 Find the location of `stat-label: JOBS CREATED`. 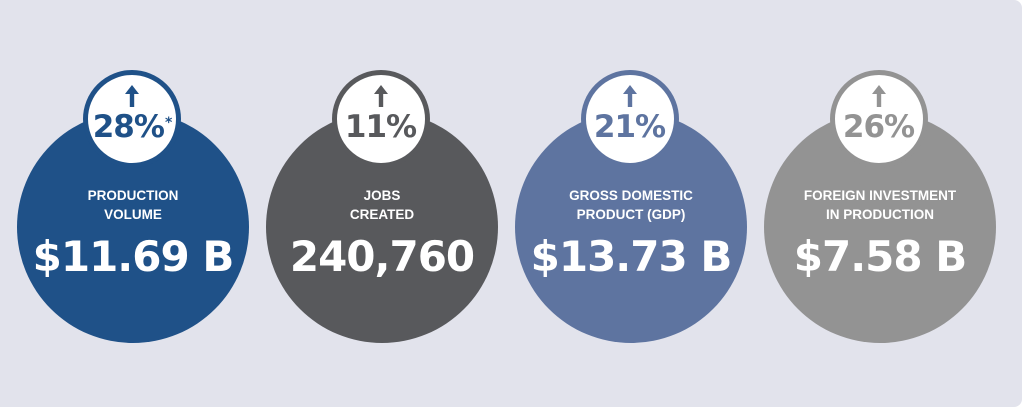

stat-label: JOBS CREATED is located at coordinates (382, 205).